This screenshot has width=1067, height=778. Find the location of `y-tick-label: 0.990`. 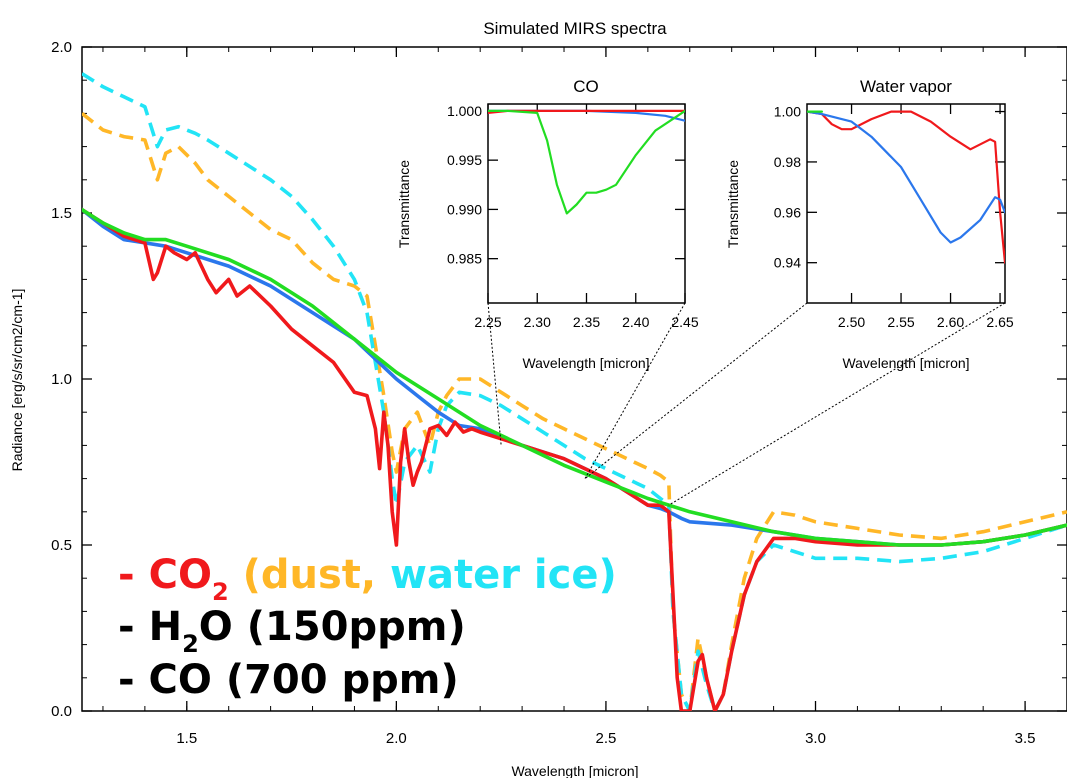

y-tick-label: 0.990 is located at coordinates (464, 209).